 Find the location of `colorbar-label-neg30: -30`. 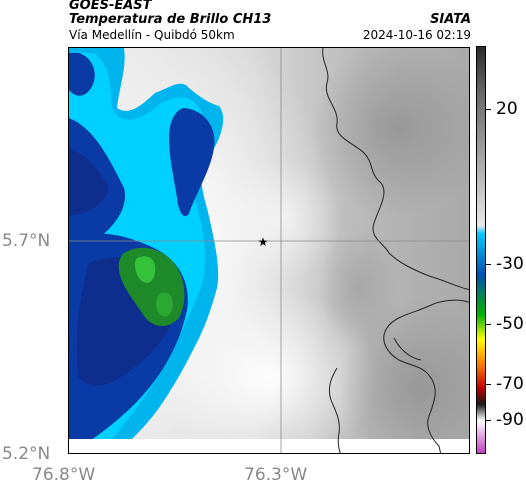

colorbar-label-neg30: -30 is located at coordinates (510, 264).